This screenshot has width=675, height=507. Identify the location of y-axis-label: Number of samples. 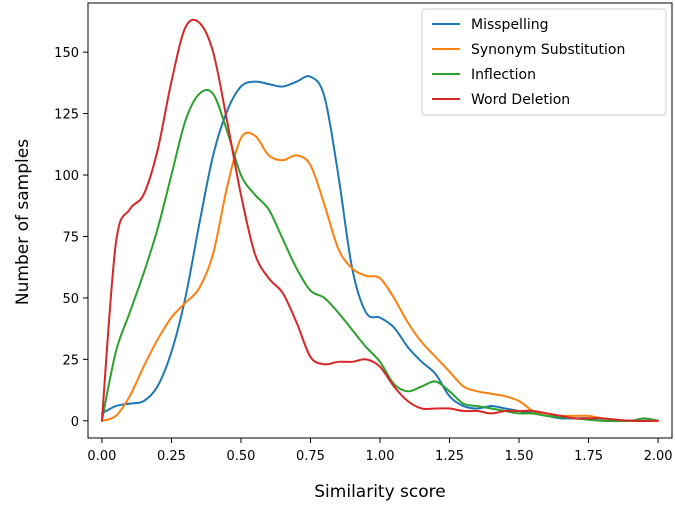
(23, 222).